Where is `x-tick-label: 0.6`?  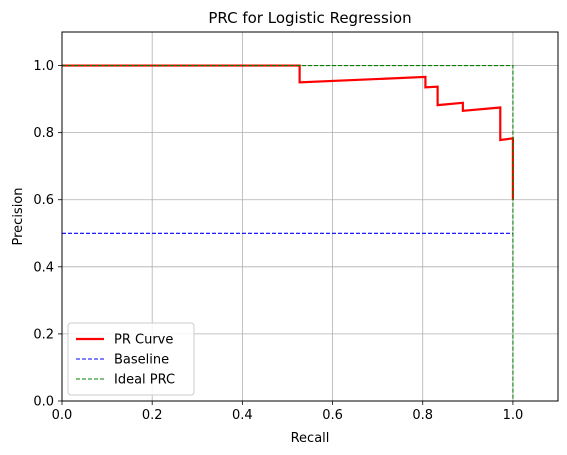 x-tick-label: 0.6 is located at coordinates (332, 415).